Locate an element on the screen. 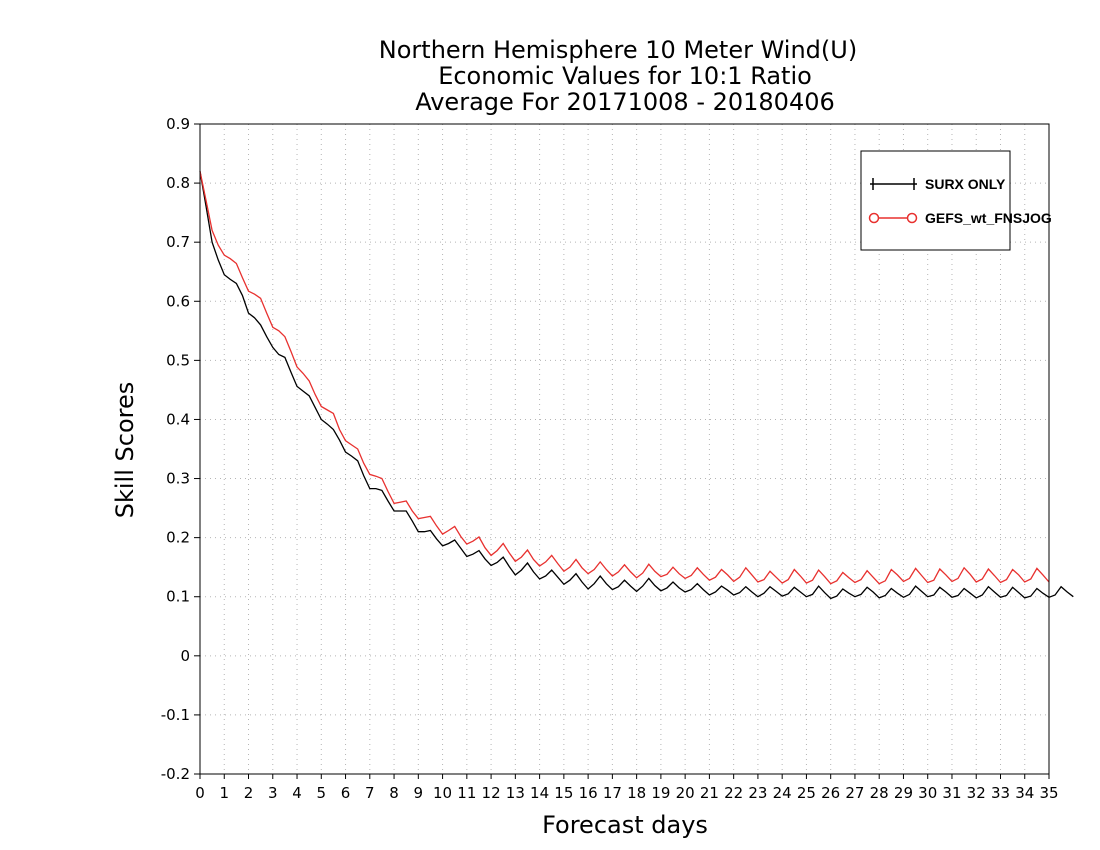 The height and width of the screenshot is (850, 1100). title-line-2: Economic Values for 10:1 Ratio is located at coordinates (625, 76).